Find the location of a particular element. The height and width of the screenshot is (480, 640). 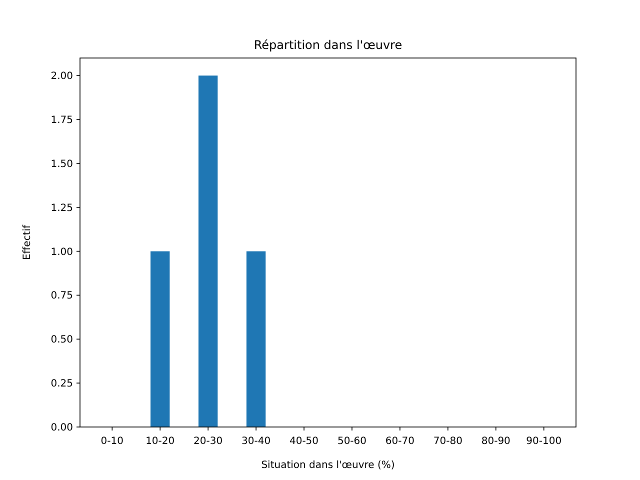

x-tick-label: 60-70 is located at coordinates (399, 441).